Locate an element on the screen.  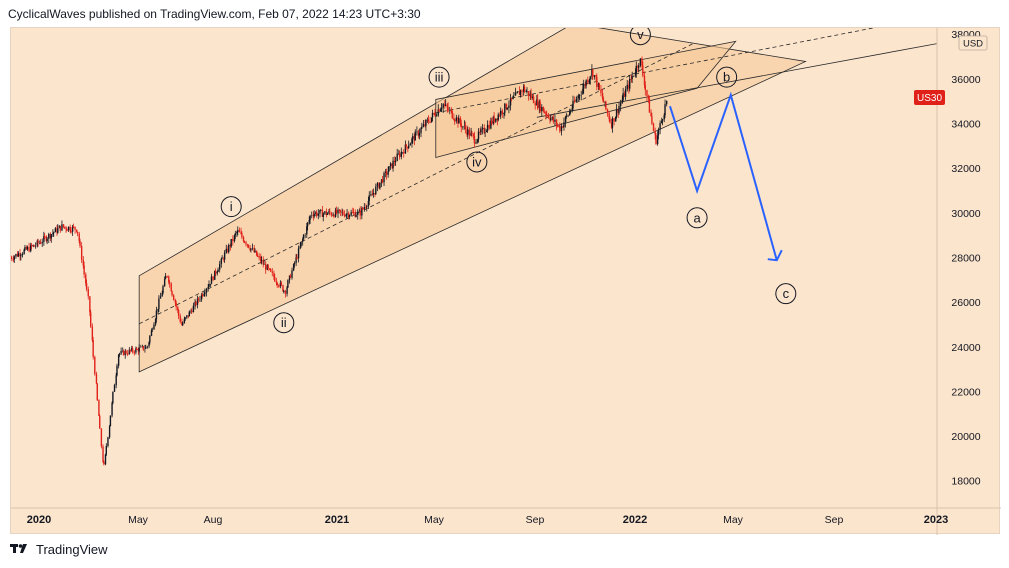
wave-label-text: ii is located at coordinates (284, 322).